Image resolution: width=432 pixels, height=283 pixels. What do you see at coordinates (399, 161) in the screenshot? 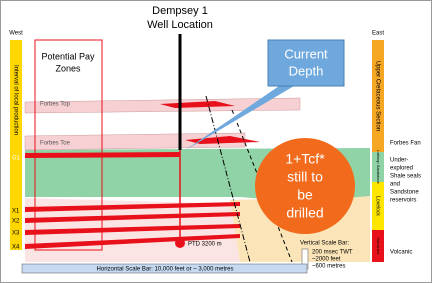
I see `note: Under-` at bounding box center [399, 161].